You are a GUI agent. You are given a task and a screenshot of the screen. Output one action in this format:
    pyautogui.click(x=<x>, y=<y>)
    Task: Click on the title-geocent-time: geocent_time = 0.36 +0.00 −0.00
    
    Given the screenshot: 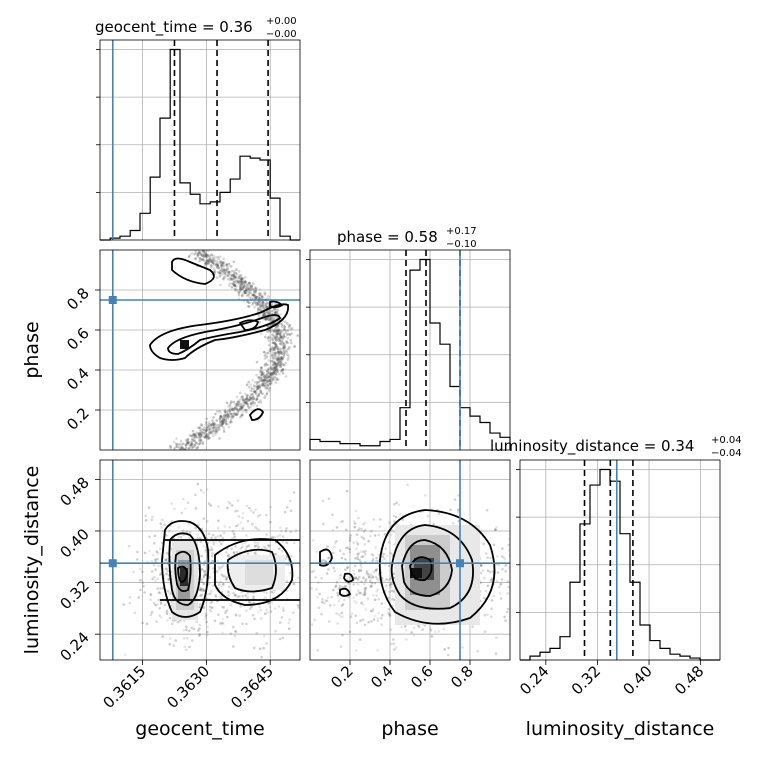 What is the action you would take?
    pyautogui.click(x=196, y=28)
    